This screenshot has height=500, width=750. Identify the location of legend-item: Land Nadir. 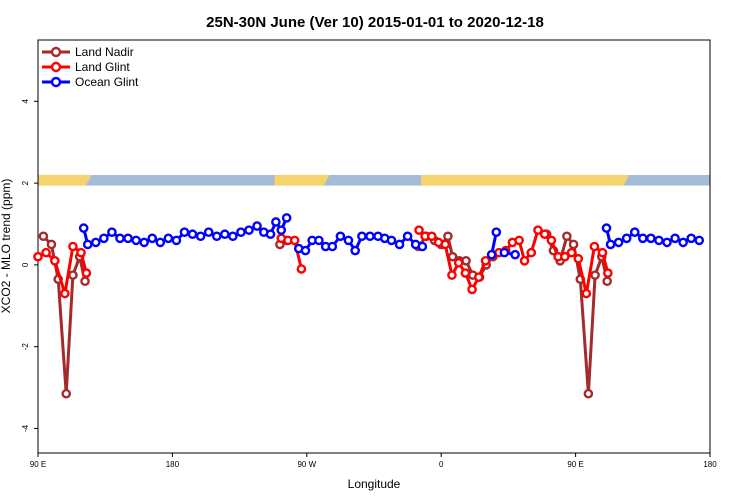
(88, 52).